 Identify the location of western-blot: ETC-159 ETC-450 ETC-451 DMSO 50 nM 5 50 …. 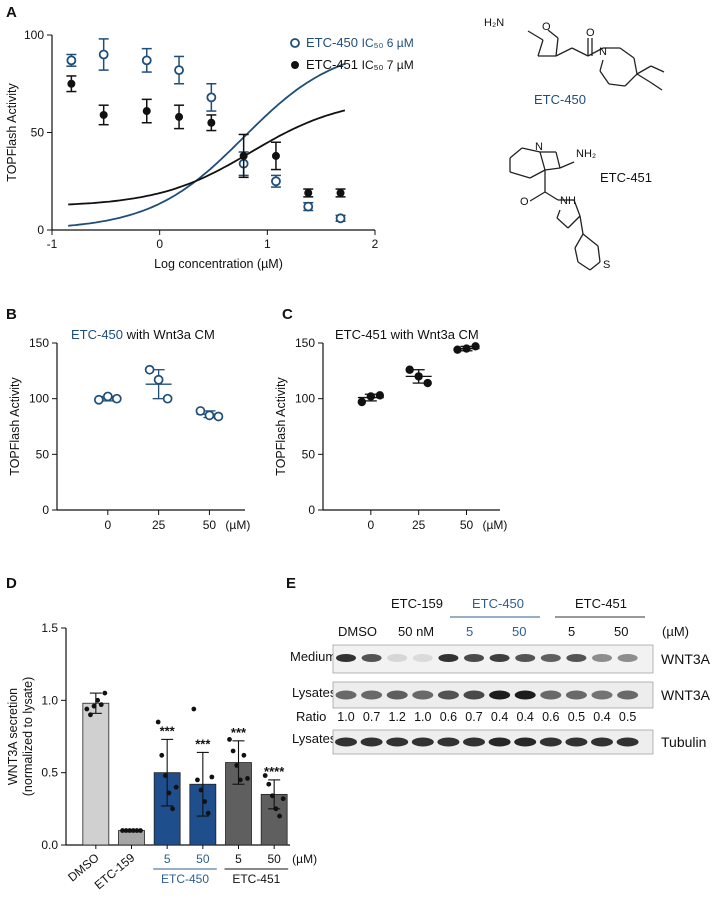
(500, 675).